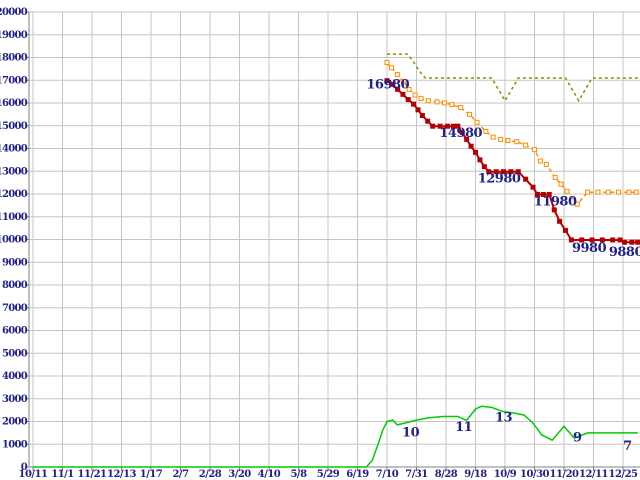  I want to click on y-tick-label: 8000, so click(15, 285).